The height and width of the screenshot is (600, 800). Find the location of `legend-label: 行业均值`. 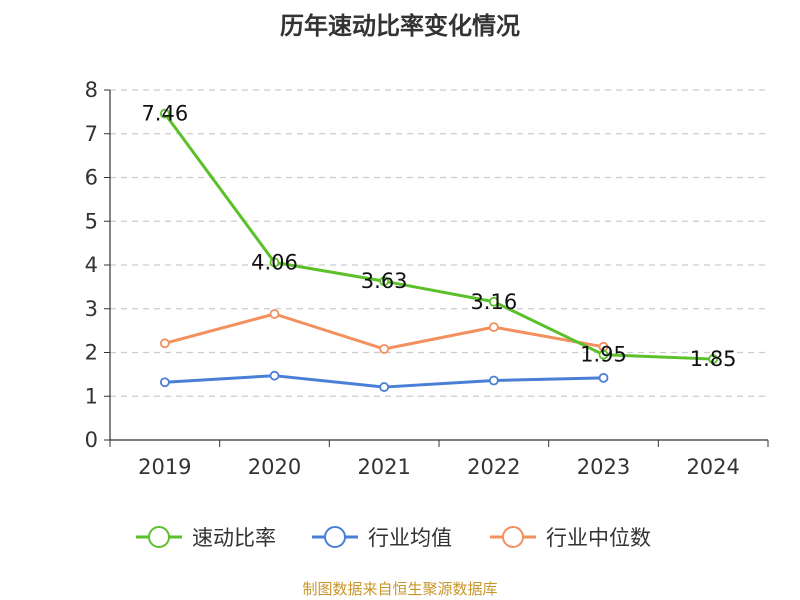

legend-label: 行业均值 is located at coordinates (410, 538).